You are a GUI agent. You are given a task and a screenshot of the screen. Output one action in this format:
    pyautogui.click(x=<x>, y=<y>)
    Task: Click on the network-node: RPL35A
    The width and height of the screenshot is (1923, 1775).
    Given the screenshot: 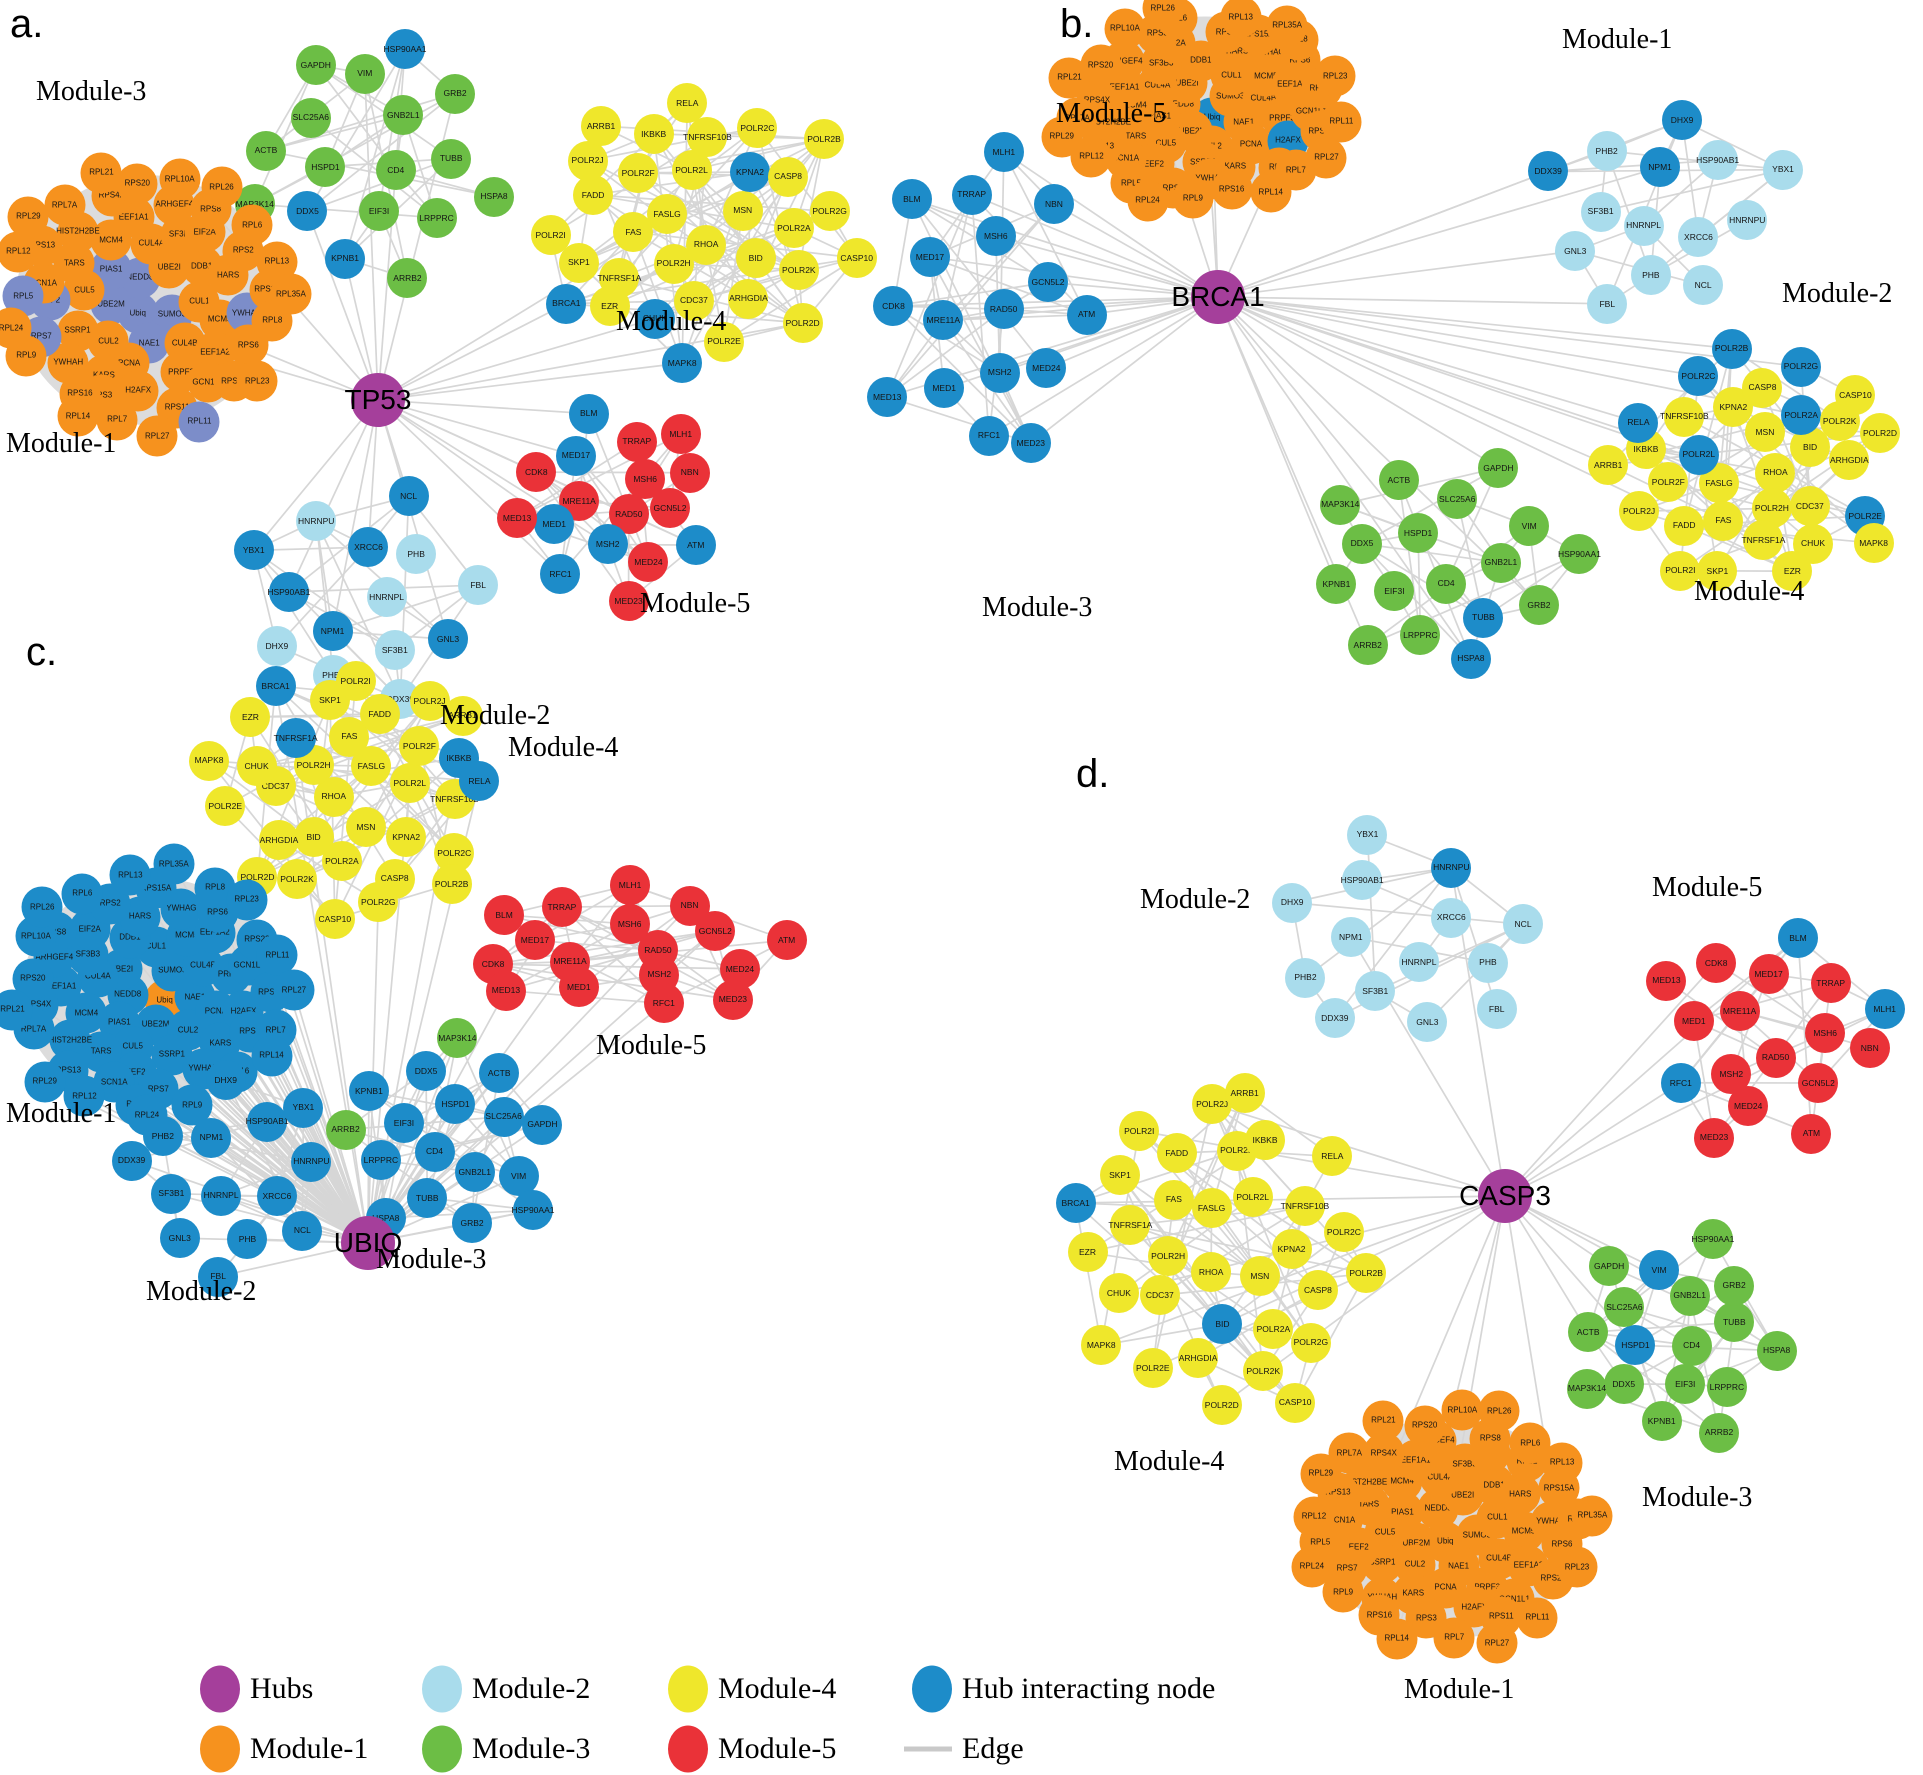 What is the action you would take?
    pyautogui.click(x=1287, y=26)
    